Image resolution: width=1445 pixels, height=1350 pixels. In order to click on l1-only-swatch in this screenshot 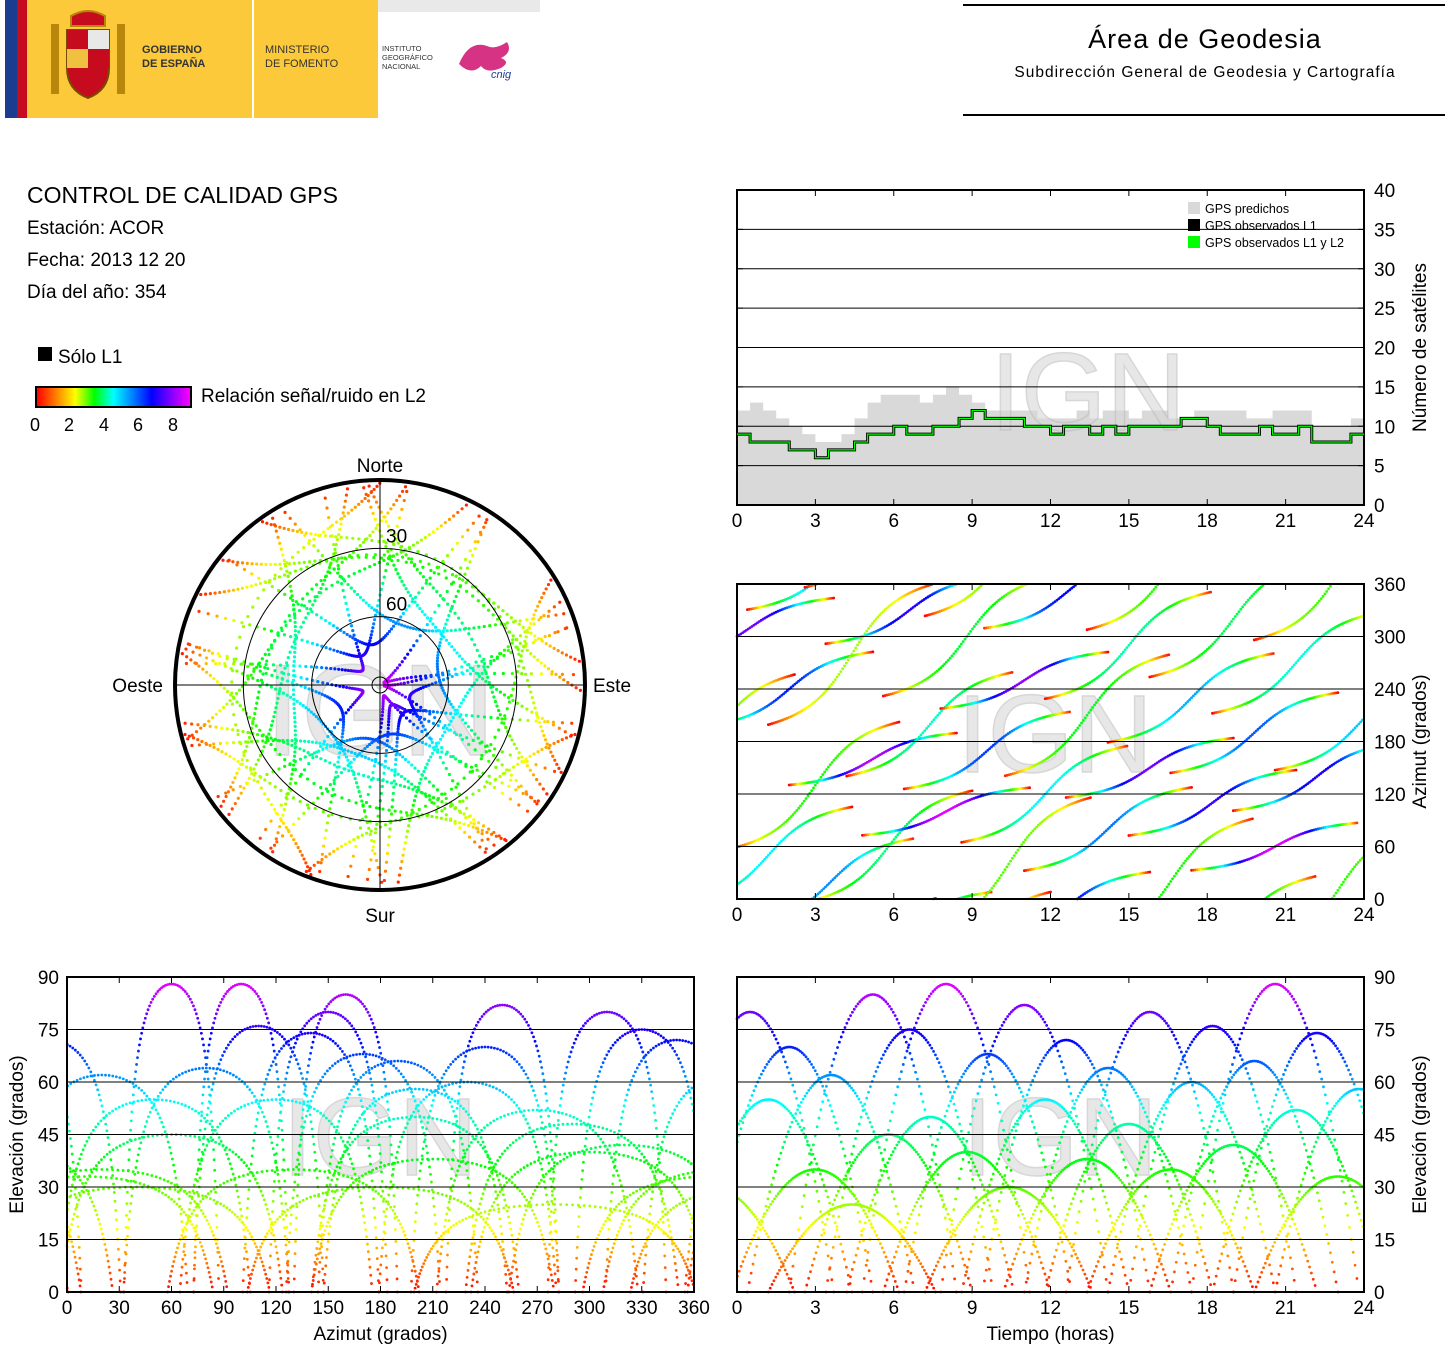, I will do `click(45, 354)`.